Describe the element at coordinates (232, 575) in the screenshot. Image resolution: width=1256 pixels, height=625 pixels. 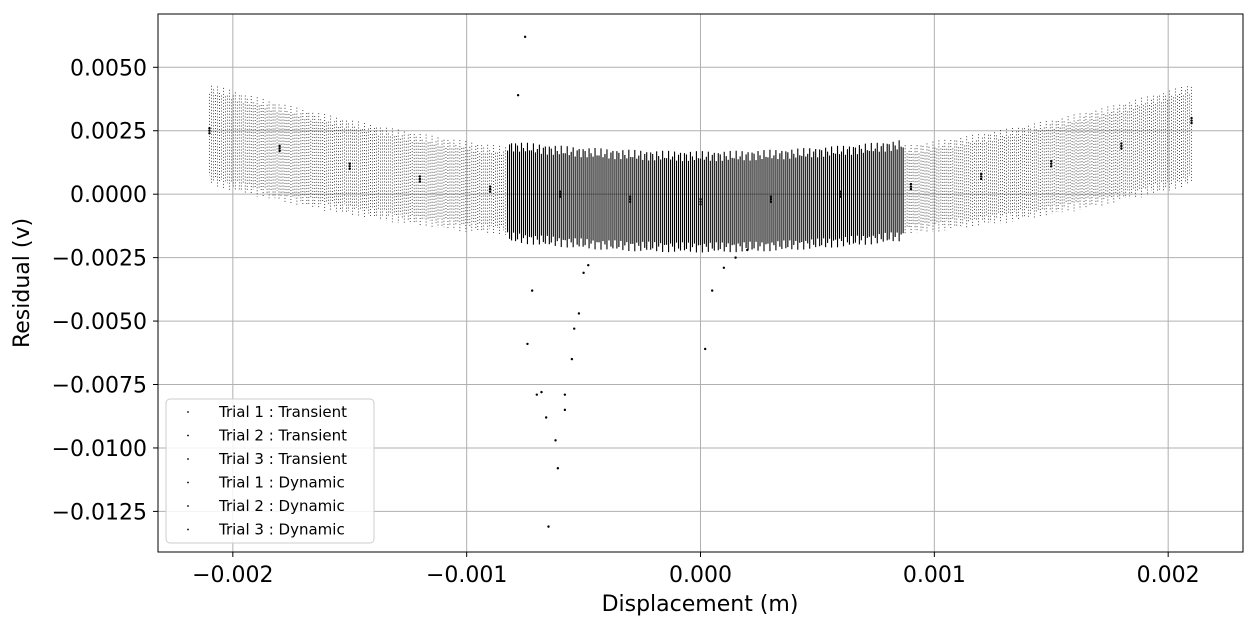
I see `x-tick-label: −0.002` at that location.